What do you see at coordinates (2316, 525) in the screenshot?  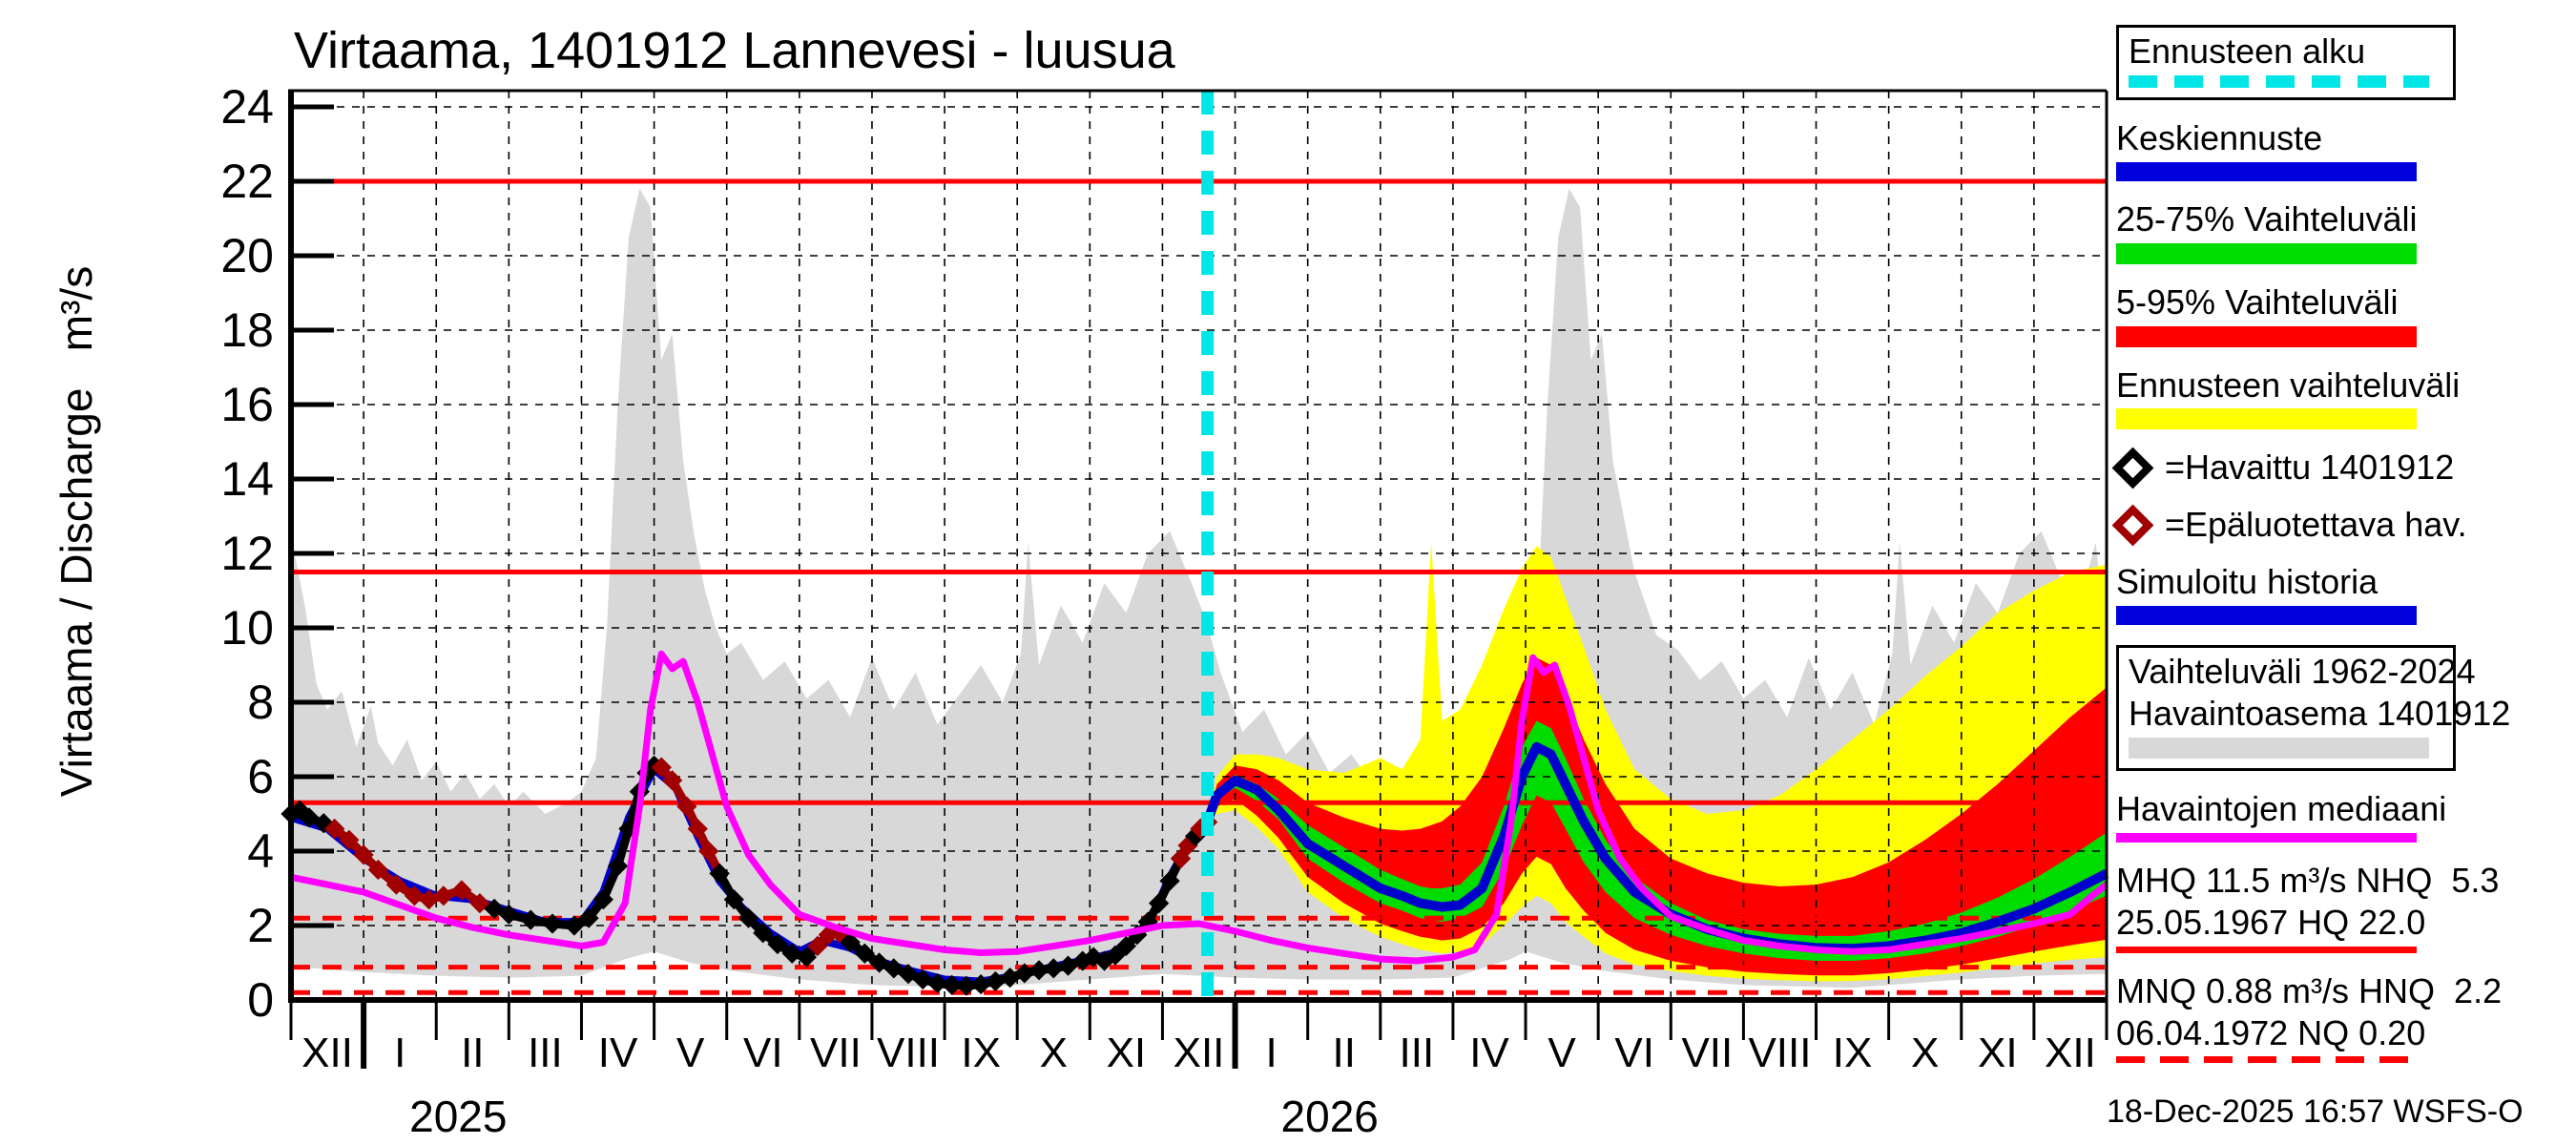 I see `legend-label: =Epäluotettava hav.` at bounding box center [2316, 525].